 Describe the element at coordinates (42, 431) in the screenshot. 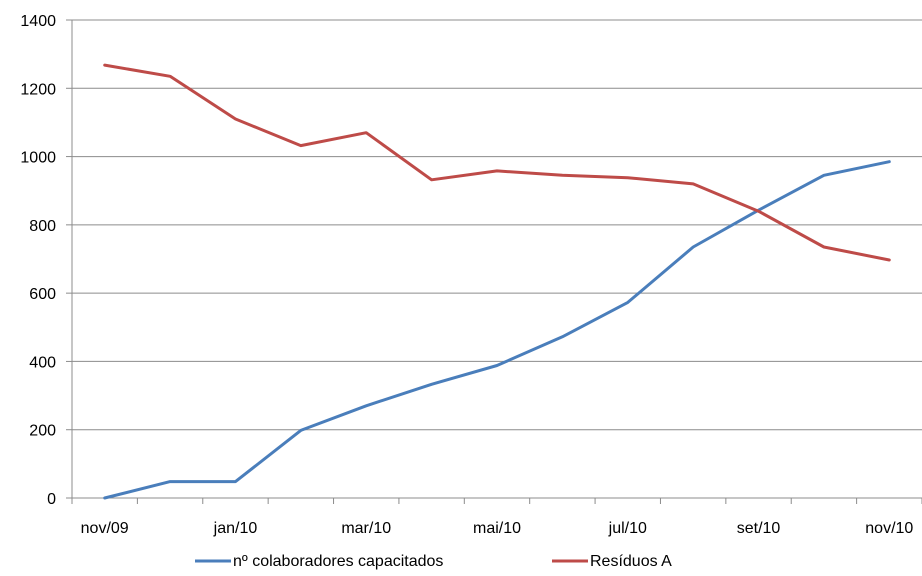

I see `y-tick-label: 200` at that location.